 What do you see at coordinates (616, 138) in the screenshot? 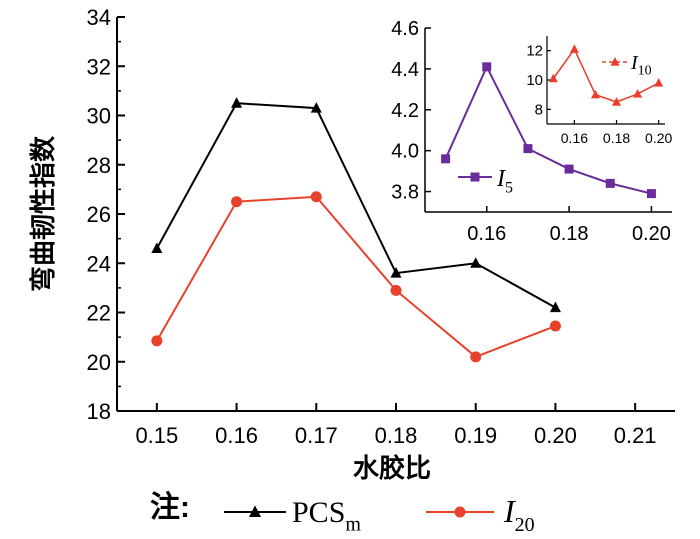
I see `inner-inset-x-tick-label: 0.18` at bounding box center [616, 138].